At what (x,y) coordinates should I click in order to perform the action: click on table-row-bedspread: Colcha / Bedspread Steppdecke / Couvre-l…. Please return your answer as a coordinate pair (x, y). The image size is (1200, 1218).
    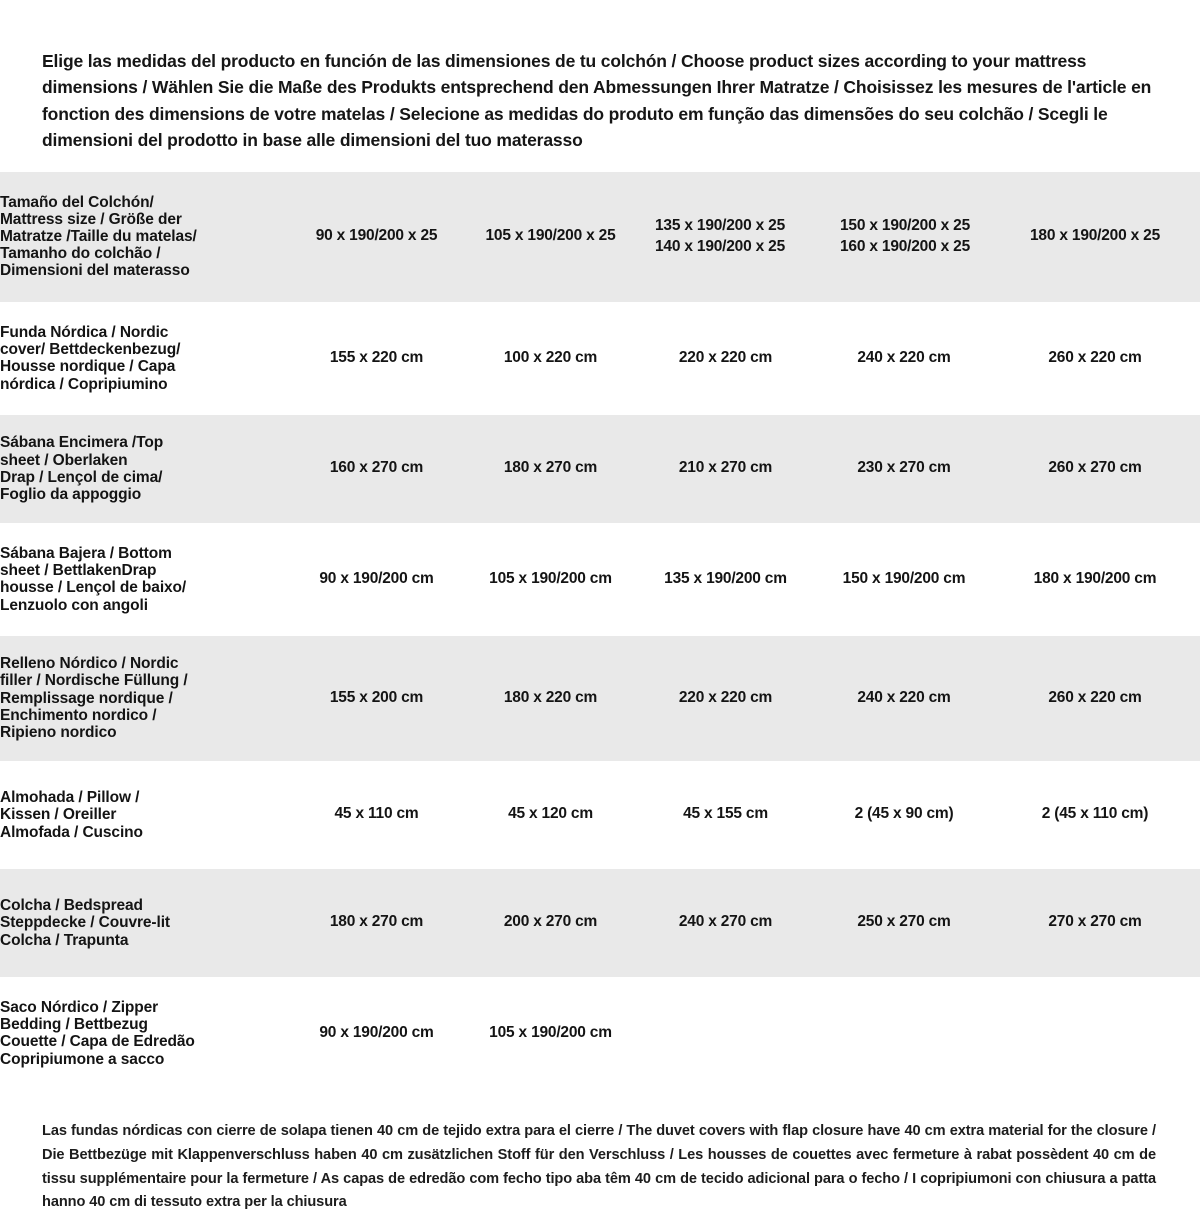
    Looking at the image, I should click on (600, 922).